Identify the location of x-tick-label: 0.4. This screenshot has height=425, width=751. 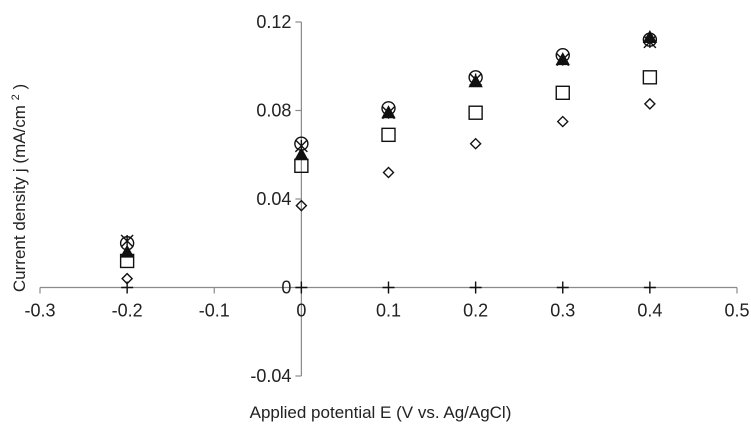
(649, 311).